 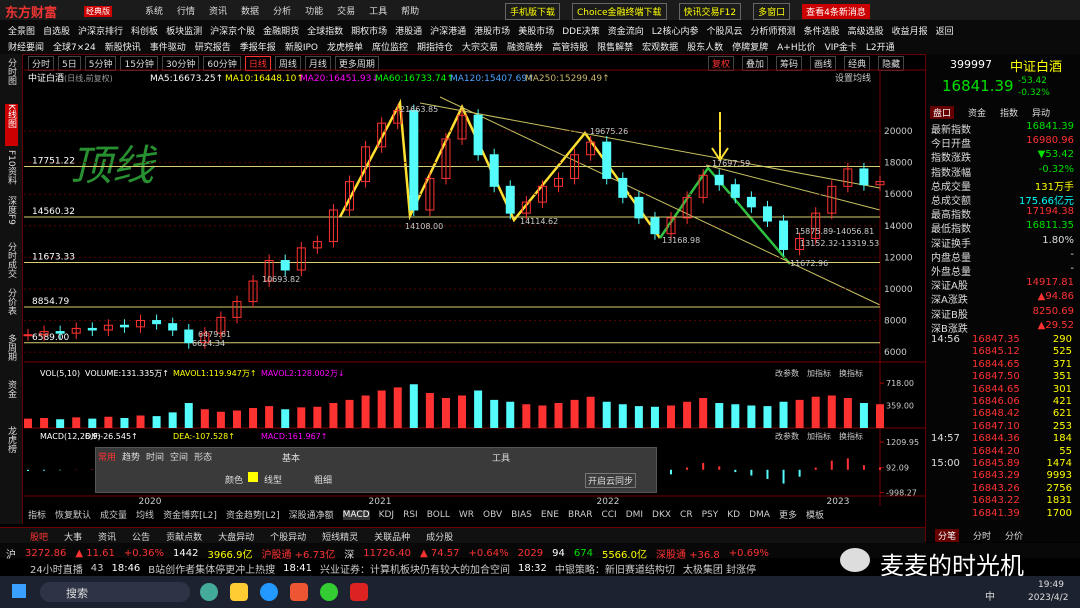 What do you see at coordinates (11, 301) in the screenshot?
I see `nav-item: 分价表` at bounding box center [11, 301].